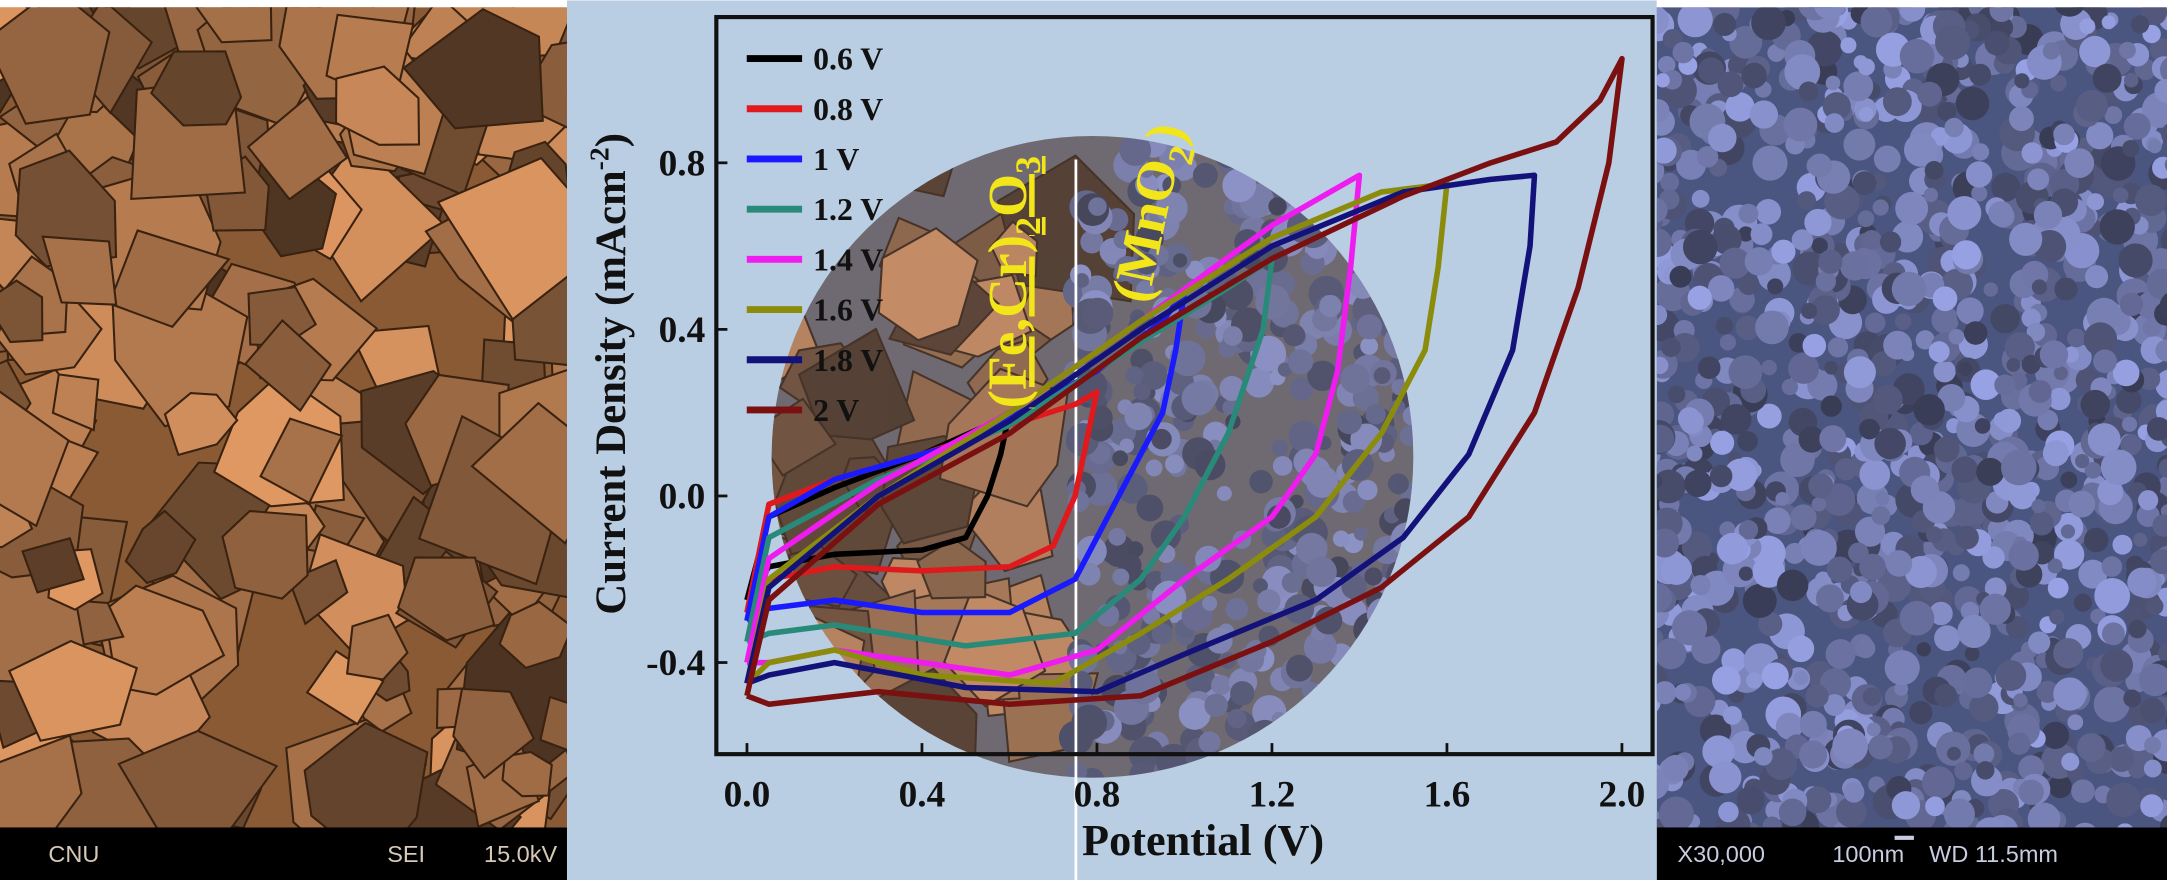 The height and width of the screenshot is (886, 2167). Describe the element at coordinates (520, 854) in the screenshot. I see `sem-label: 15.0kV` at that location.